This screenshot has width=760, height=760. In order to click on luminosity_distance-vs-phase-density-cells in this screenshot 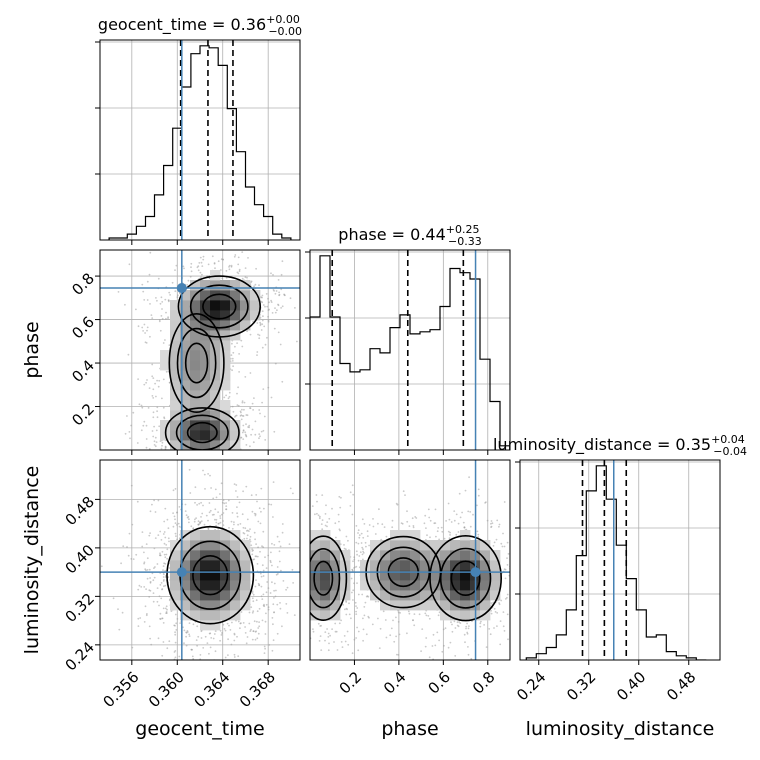, I will do `click(405, 575)`.